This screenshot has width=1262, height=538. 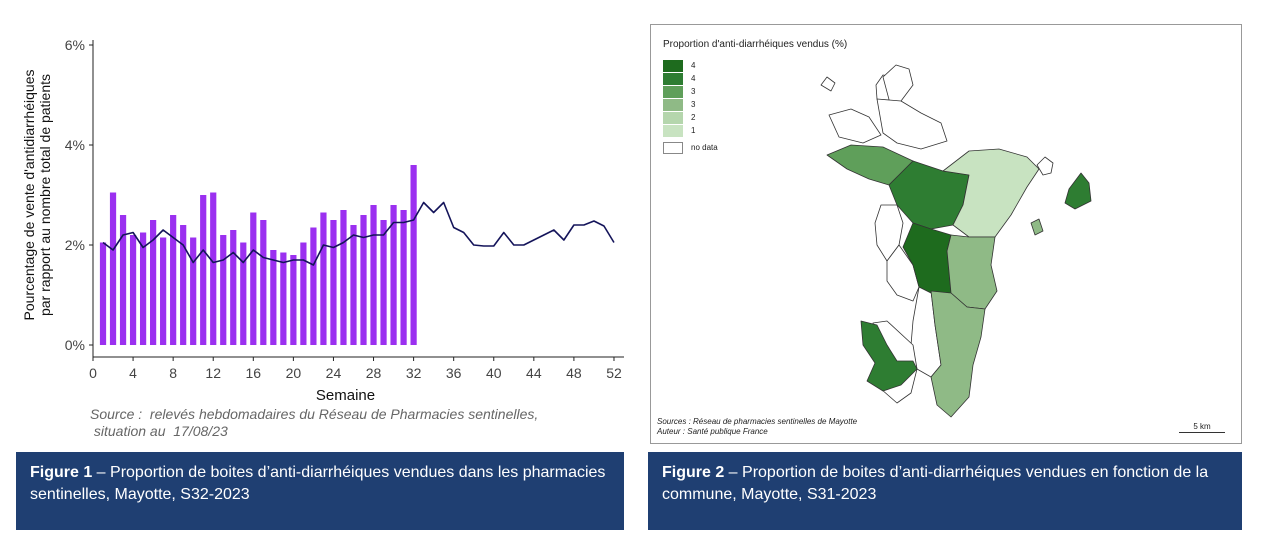 I want to click on map-scale: 5 km, so click(x=1202, y=427).